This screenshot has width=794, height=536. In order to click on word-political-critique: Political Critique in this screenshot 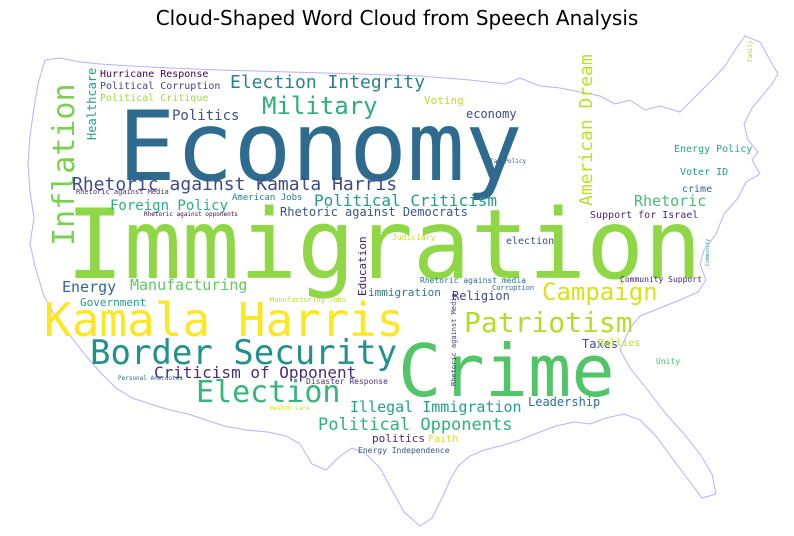, I will do `click(154, 98)`.